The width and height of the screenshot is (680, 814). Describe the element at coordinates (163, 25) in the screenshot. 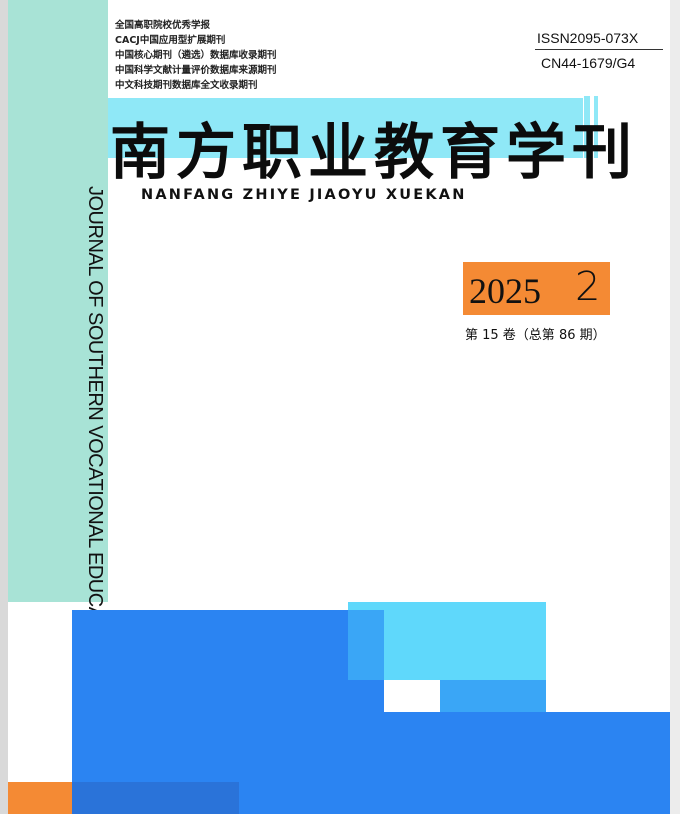

I see `indexing-item: 全国高职院校优秀学报` at that location.